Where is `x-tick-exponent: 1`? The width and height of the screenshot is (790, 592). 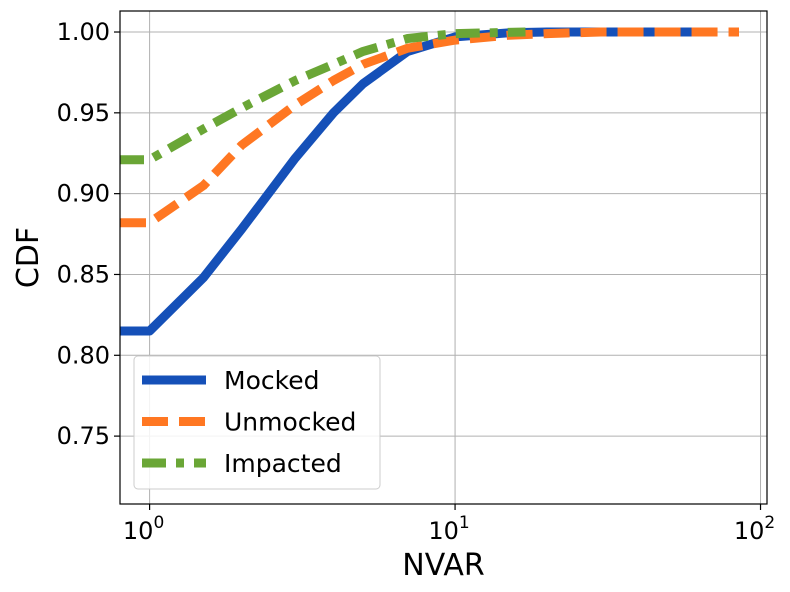
x-tick-exponent: 1 is located at coordinates (464, 523).